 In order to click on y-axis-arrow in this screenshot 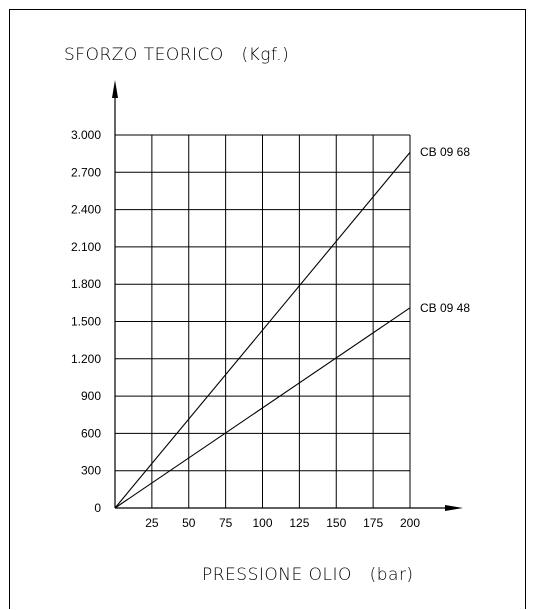, I will do `click(115, 89)`.